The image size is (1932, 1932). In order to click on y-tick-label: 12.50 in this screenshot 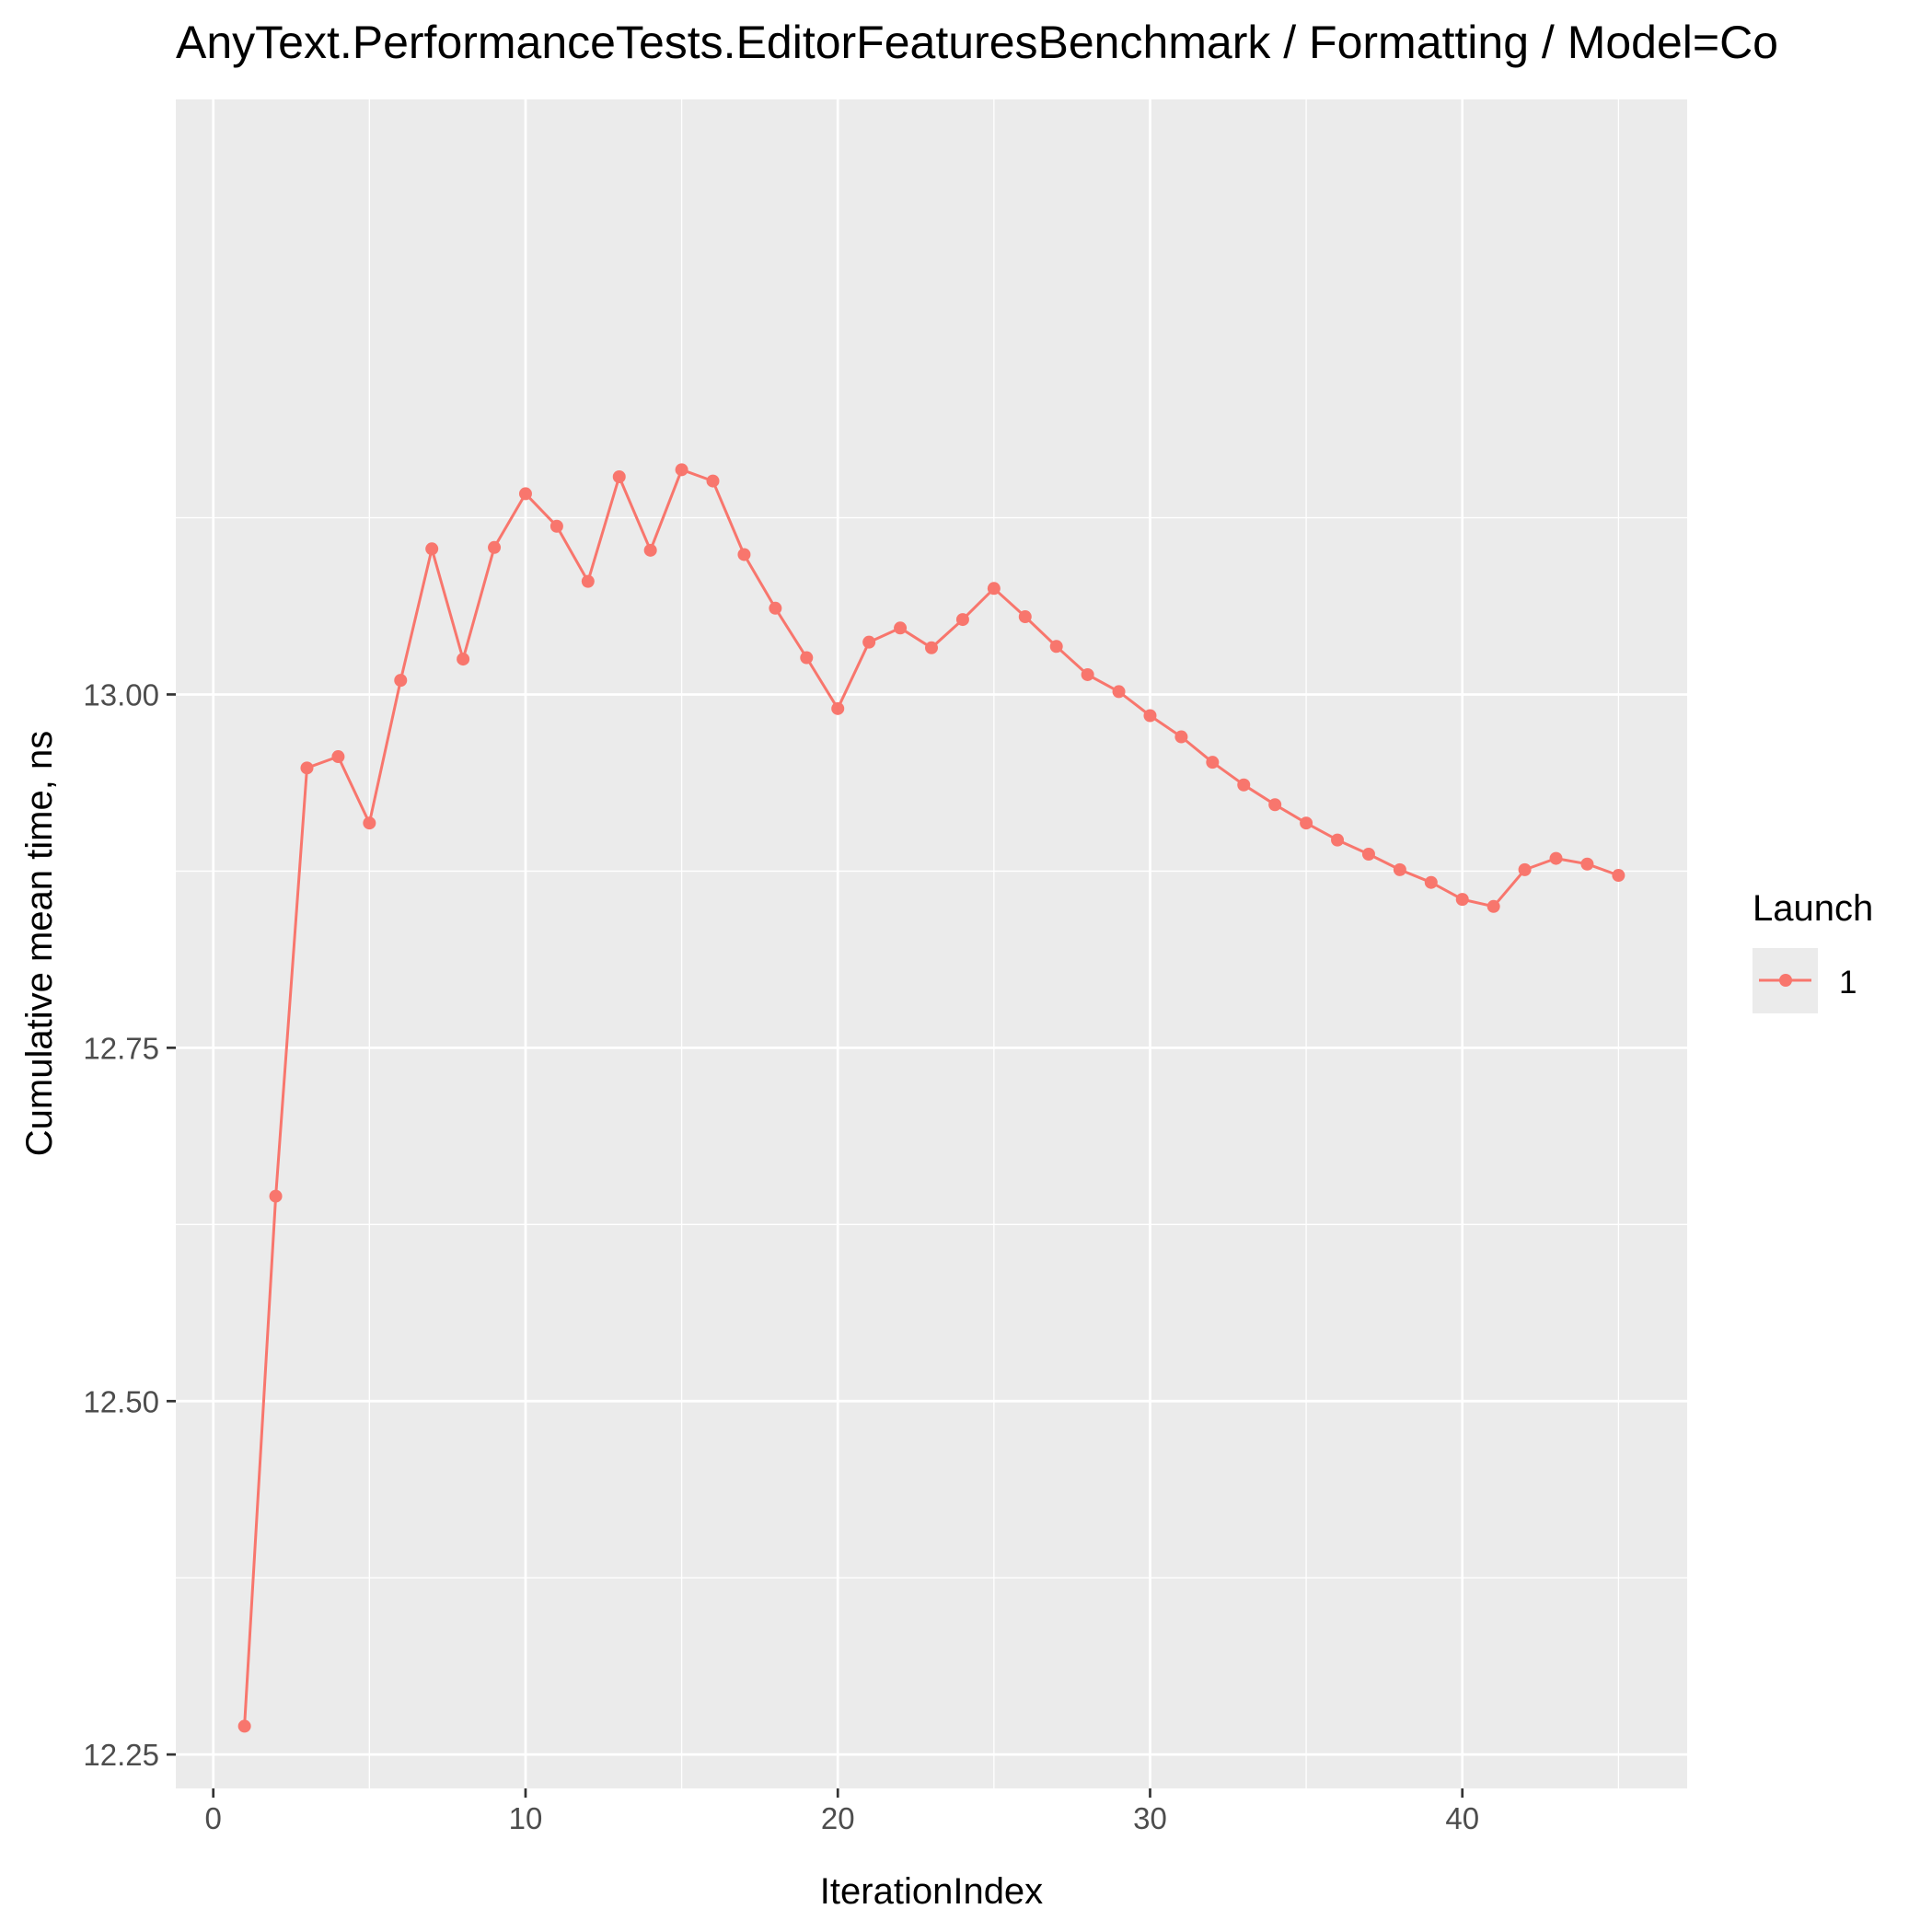, I will do `click(121, 1401)`.